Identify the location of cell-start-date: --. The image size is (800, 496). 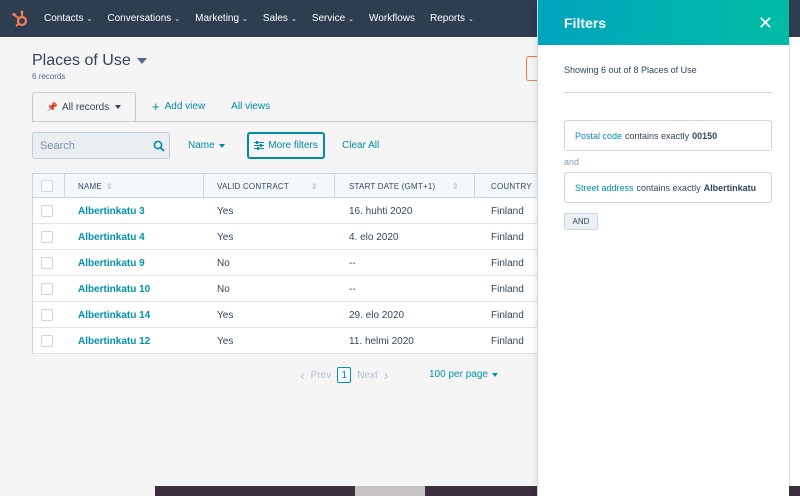
(352, 289).